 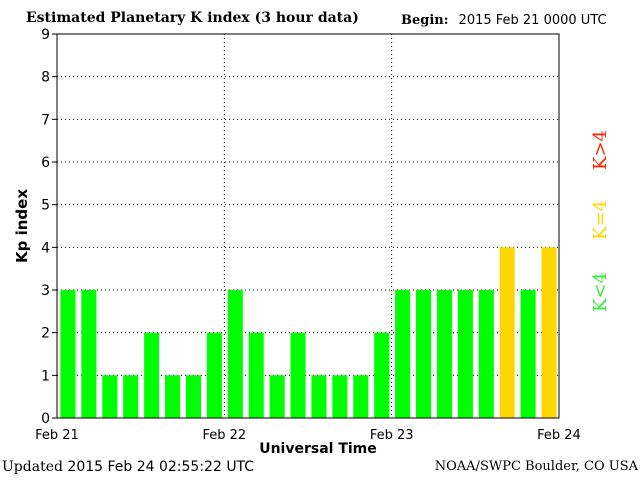 I want to click on updated-value: 2015 Feb 24 02:55:22 UTC, so click(x=161, y=467).